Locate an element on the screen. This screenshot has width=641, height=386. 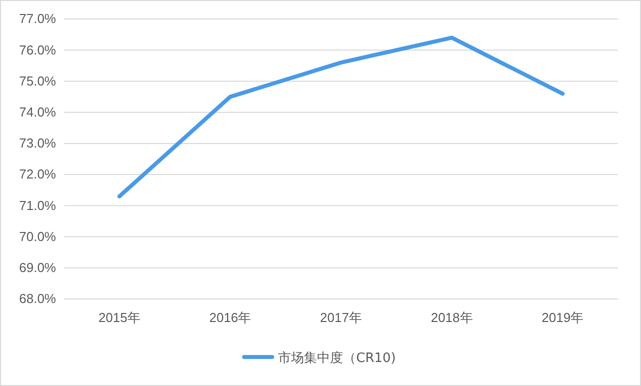
y-tick-label: 72.0% is located at coordinates (37, 174).